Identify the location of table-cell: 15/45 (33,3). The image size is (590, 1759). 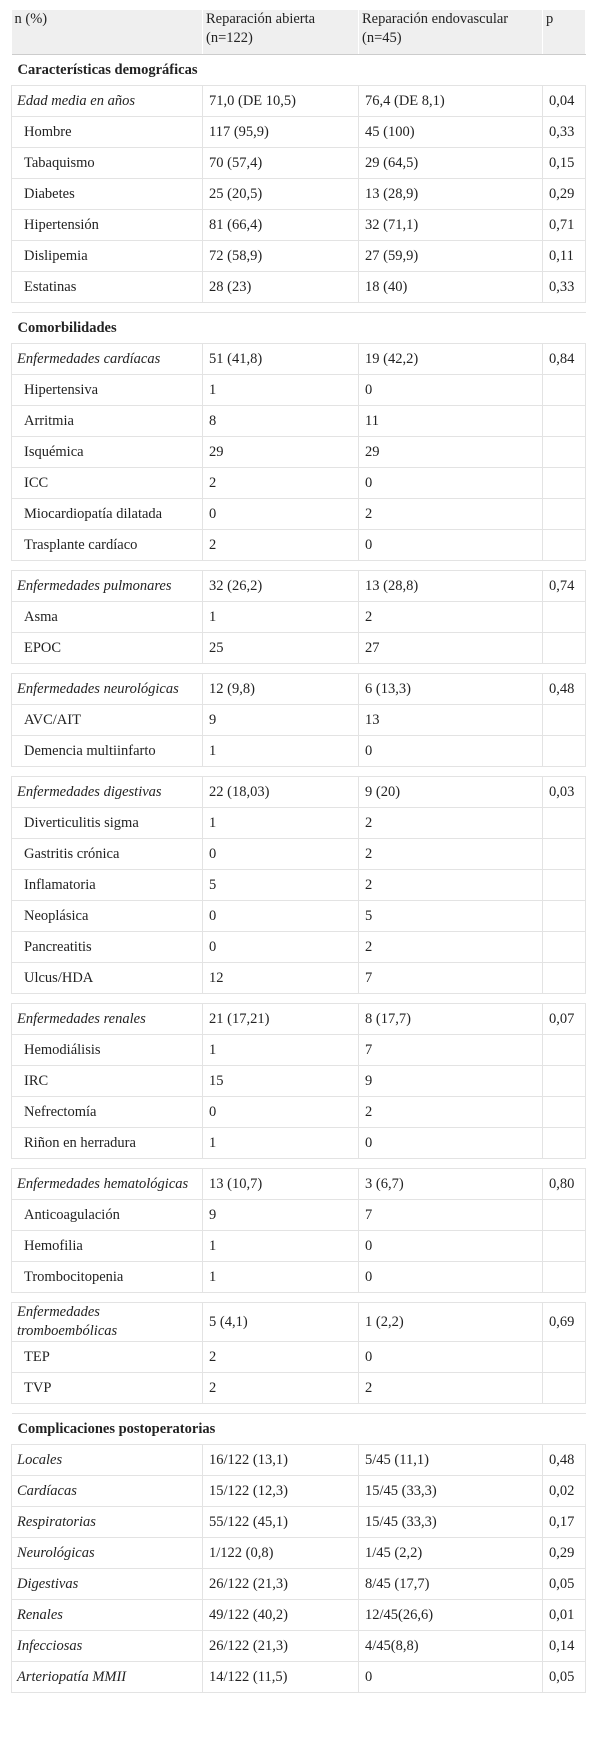
(450, 1522).